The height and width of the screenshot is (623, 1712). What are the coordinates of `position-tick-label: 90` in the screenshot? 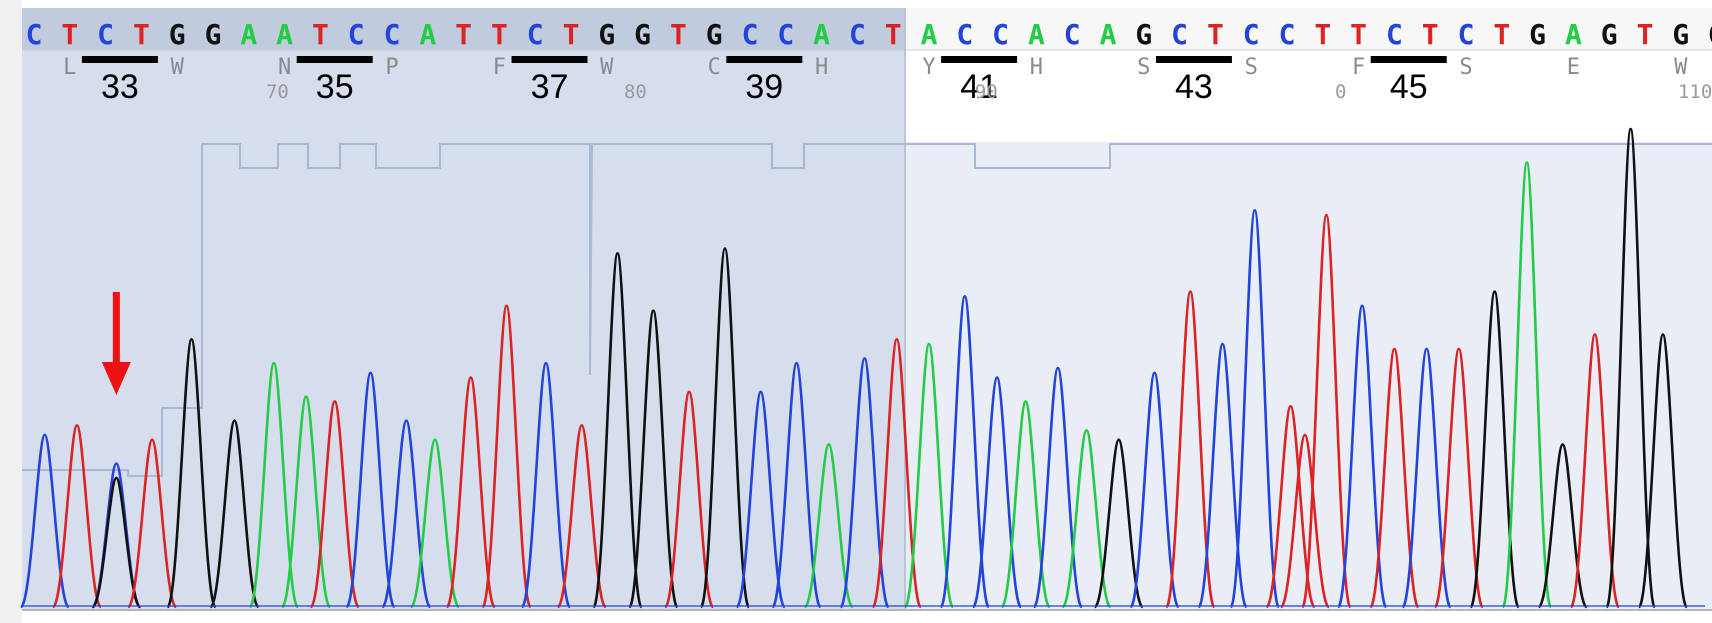 It's located at (986, 92).